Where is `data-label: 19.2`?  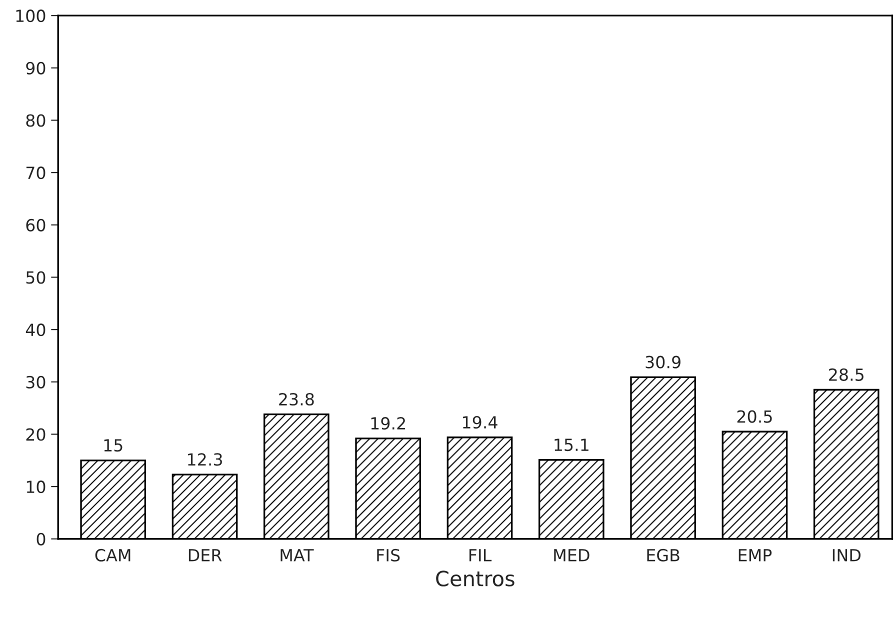
data-label: 19.2 is located at coordinates (388, 423).